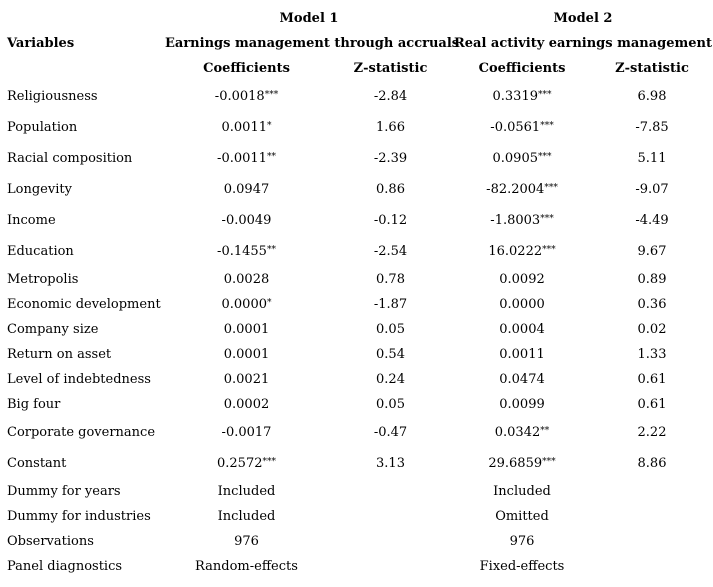  I want to click on model1-coefficient: -0.0017, so click(246, 432).